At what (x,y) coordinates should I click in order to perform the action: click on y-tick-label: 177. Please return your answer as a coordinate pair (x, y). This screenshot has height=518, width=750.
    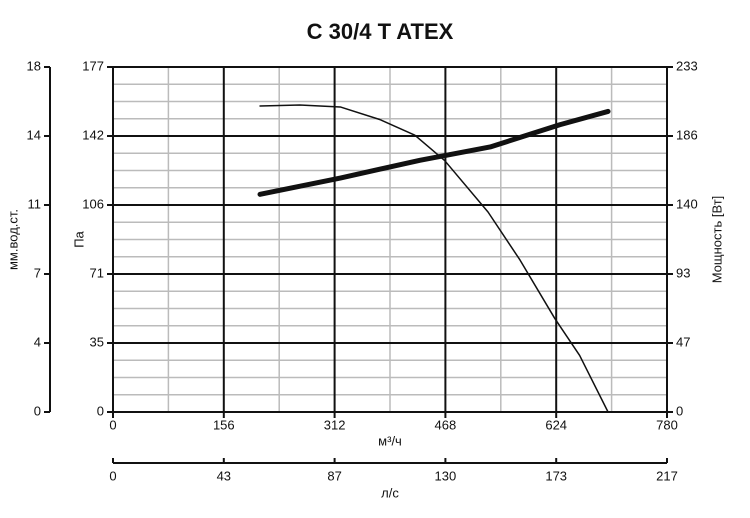
    Looking at the image, I should click on (93, 65).